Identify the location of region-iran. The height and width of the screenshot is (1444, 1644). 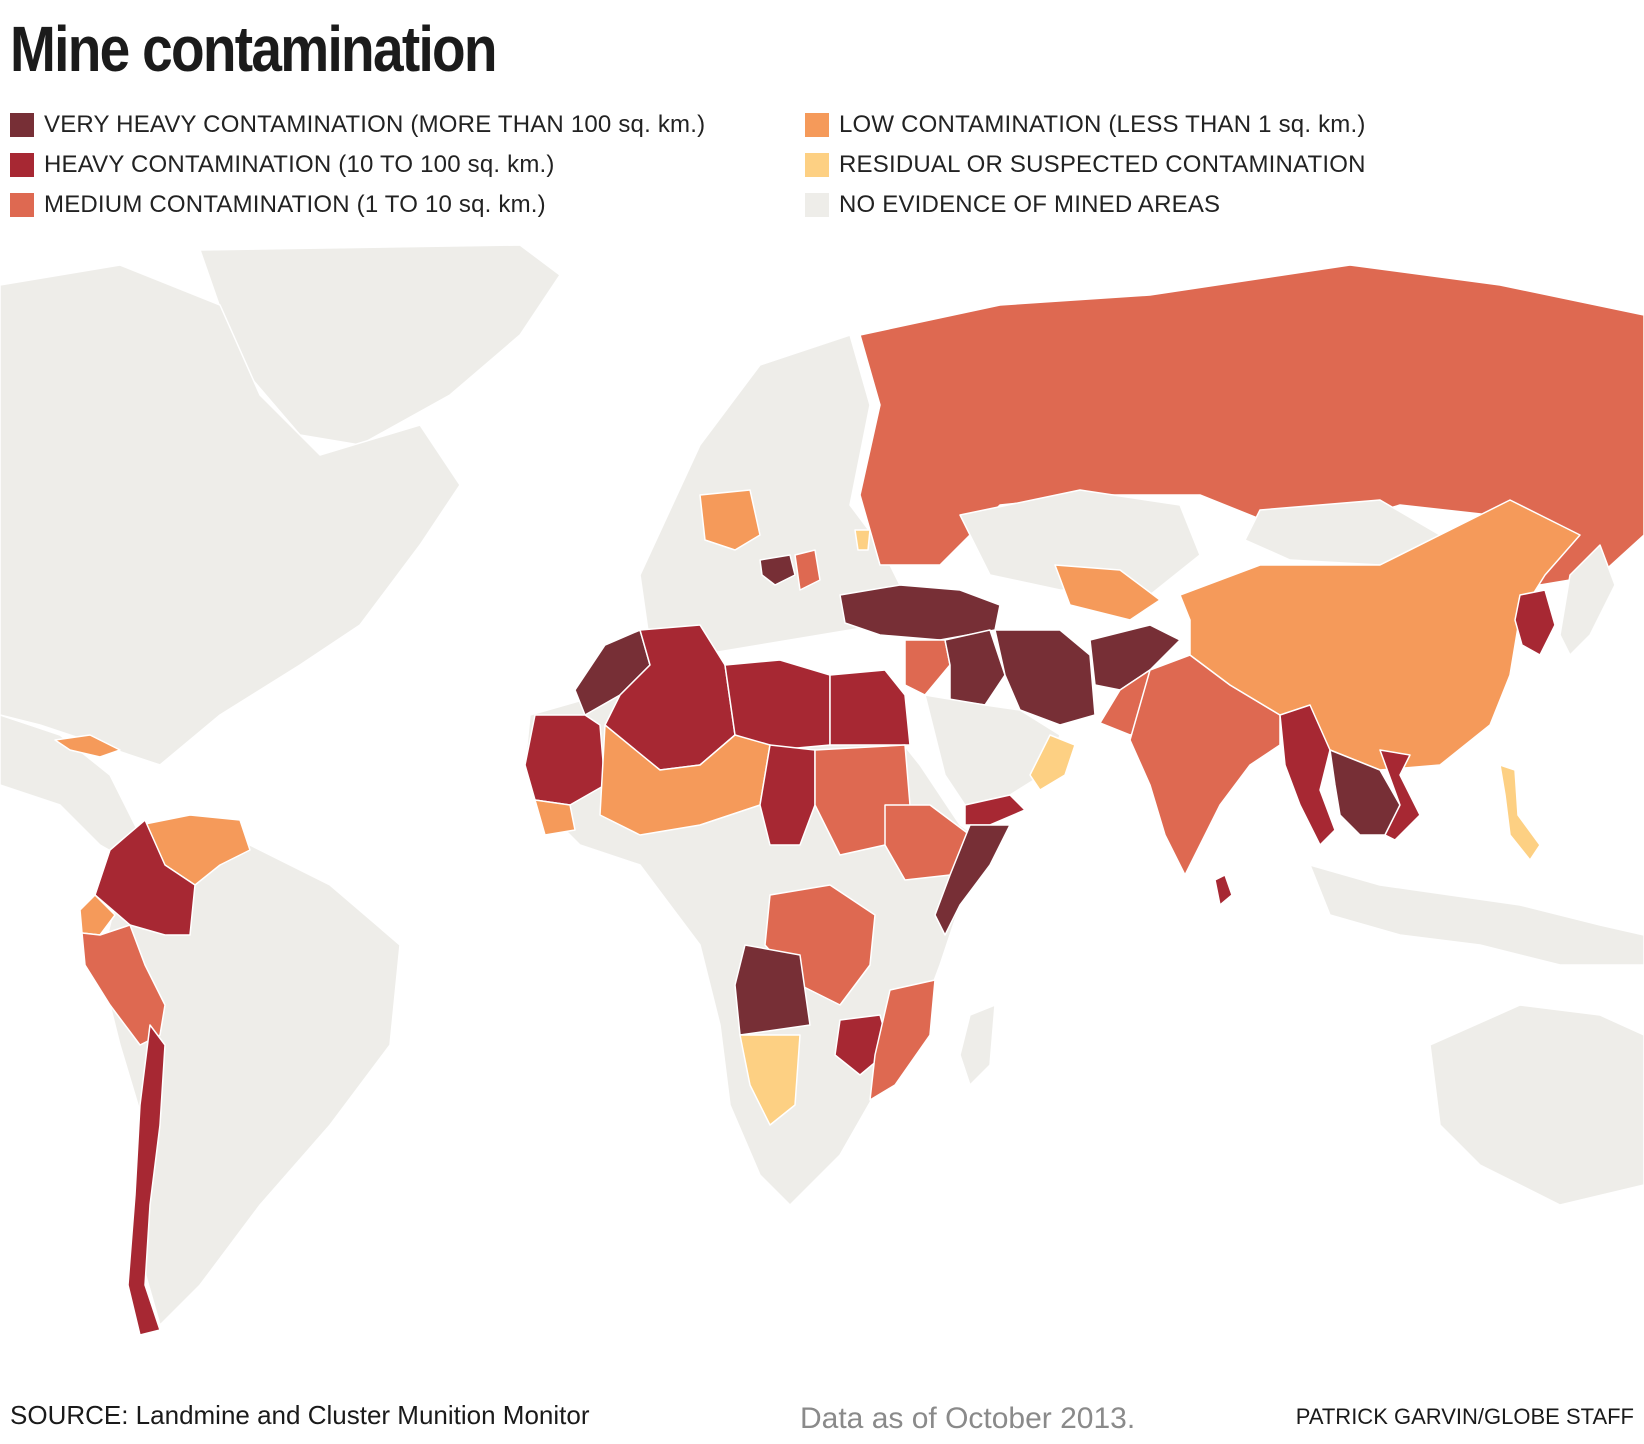
(1045, 677).